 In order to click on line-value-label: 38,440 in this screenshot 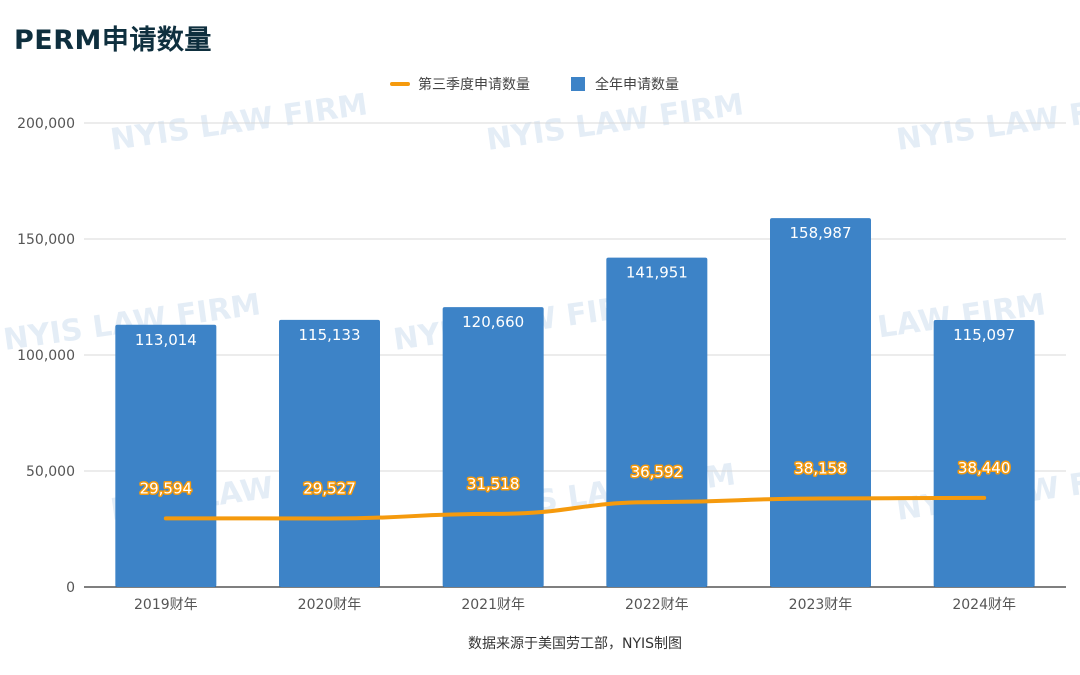, I will do `click(984, 468)`.